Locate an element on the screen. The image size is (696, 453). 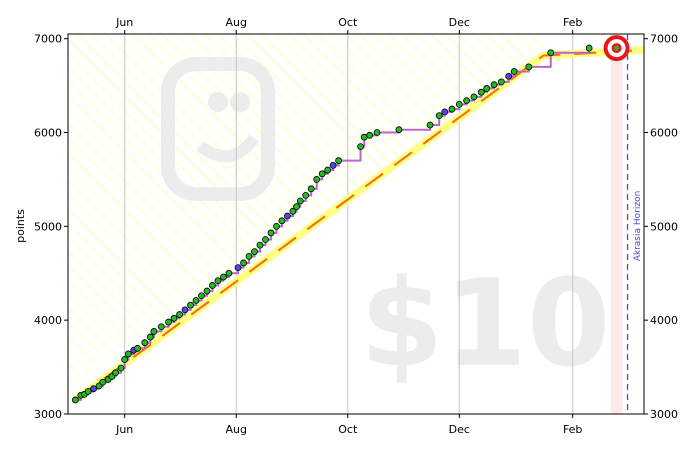
x-tick-label-top: Oct is located at coordinates (348, 22).